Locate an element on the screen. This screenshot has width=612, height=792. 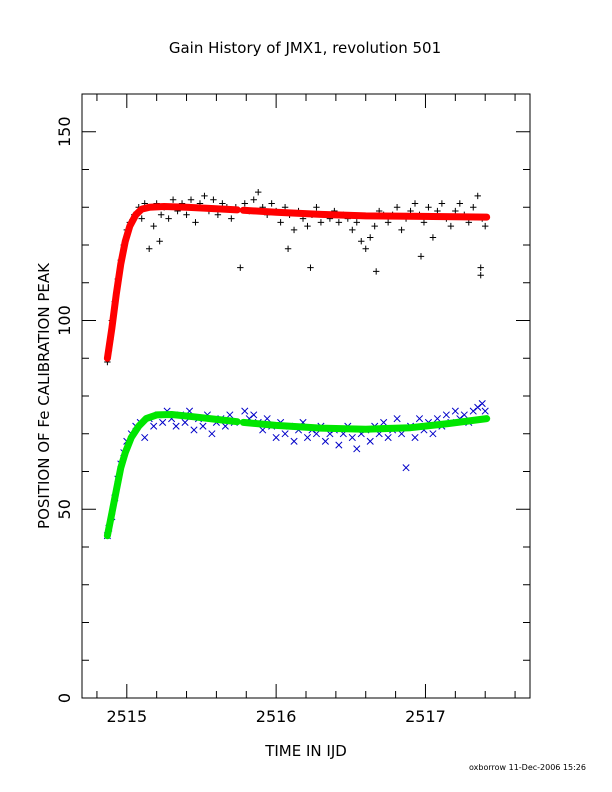
chart-title: Gain History of JMX1, revolution 501 is located at coordinates (305, 48).